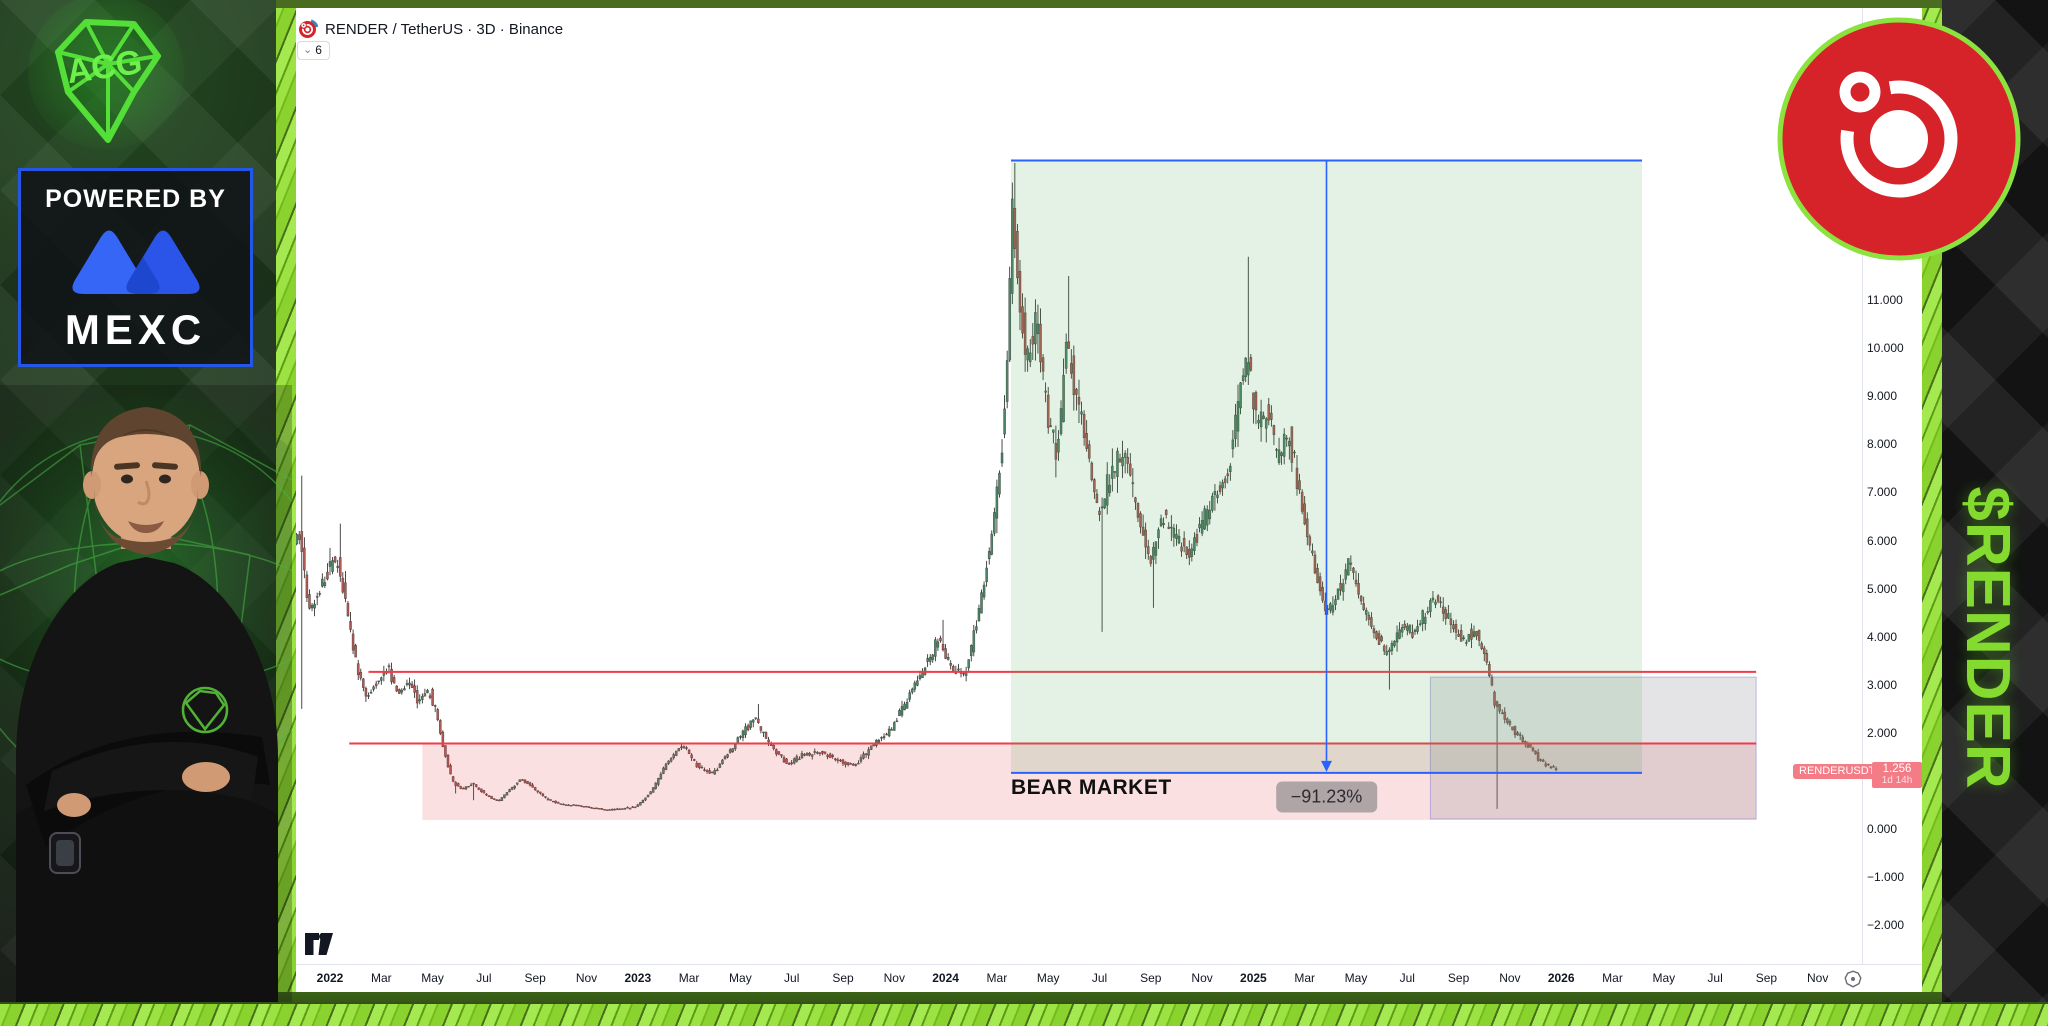  Describe the element at coordinates (1882, 540) in the screenshot. I see `price-tick: 6.000` at that location.